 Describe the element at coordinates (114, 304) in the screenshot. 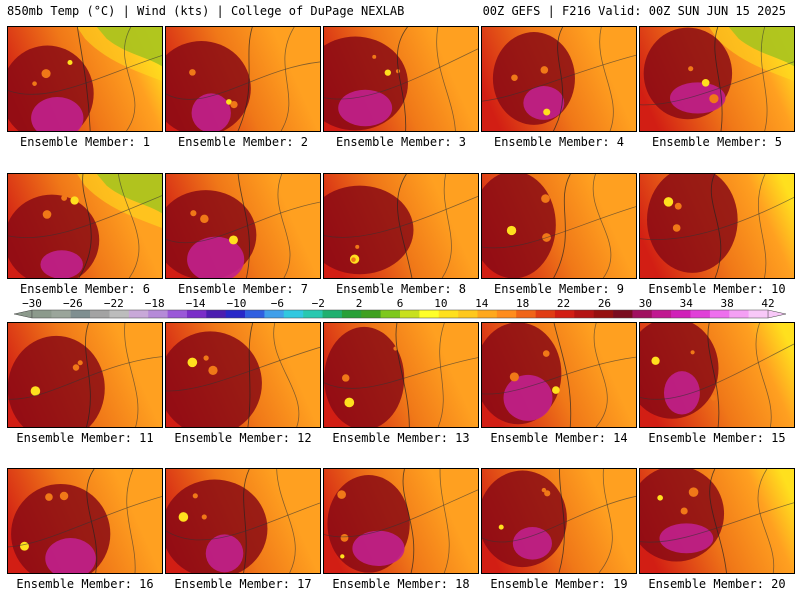

I see `colorbar-tick-label: −22` at that location.